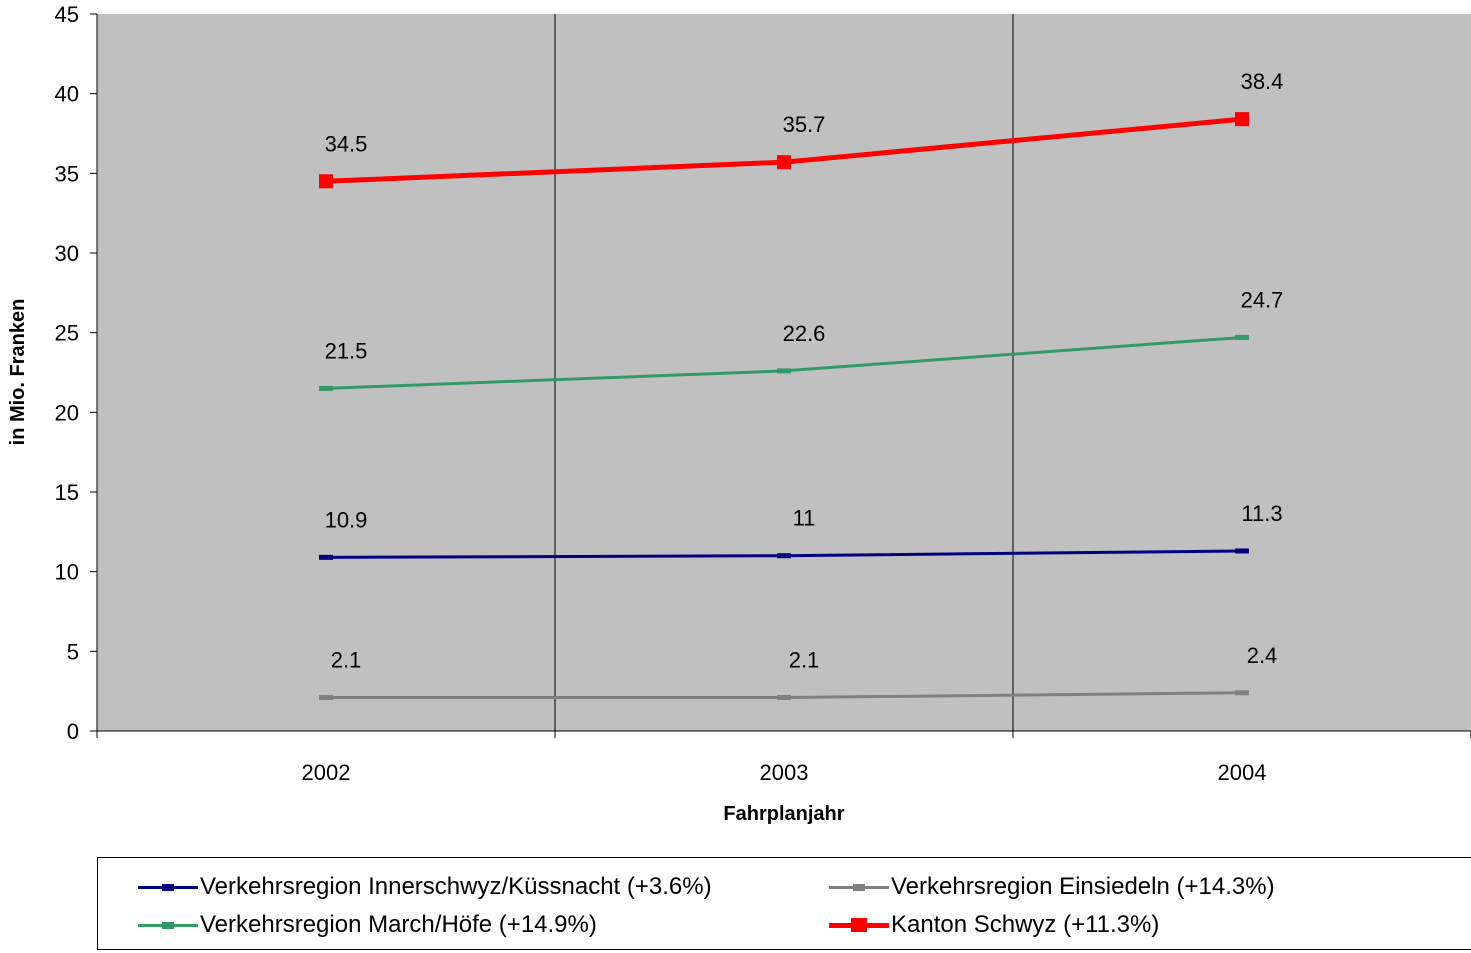  What do you see at coordinates (73, 731) in the screenshot?
I see `y-tick-label: 0` at bounding box center [73, 731].